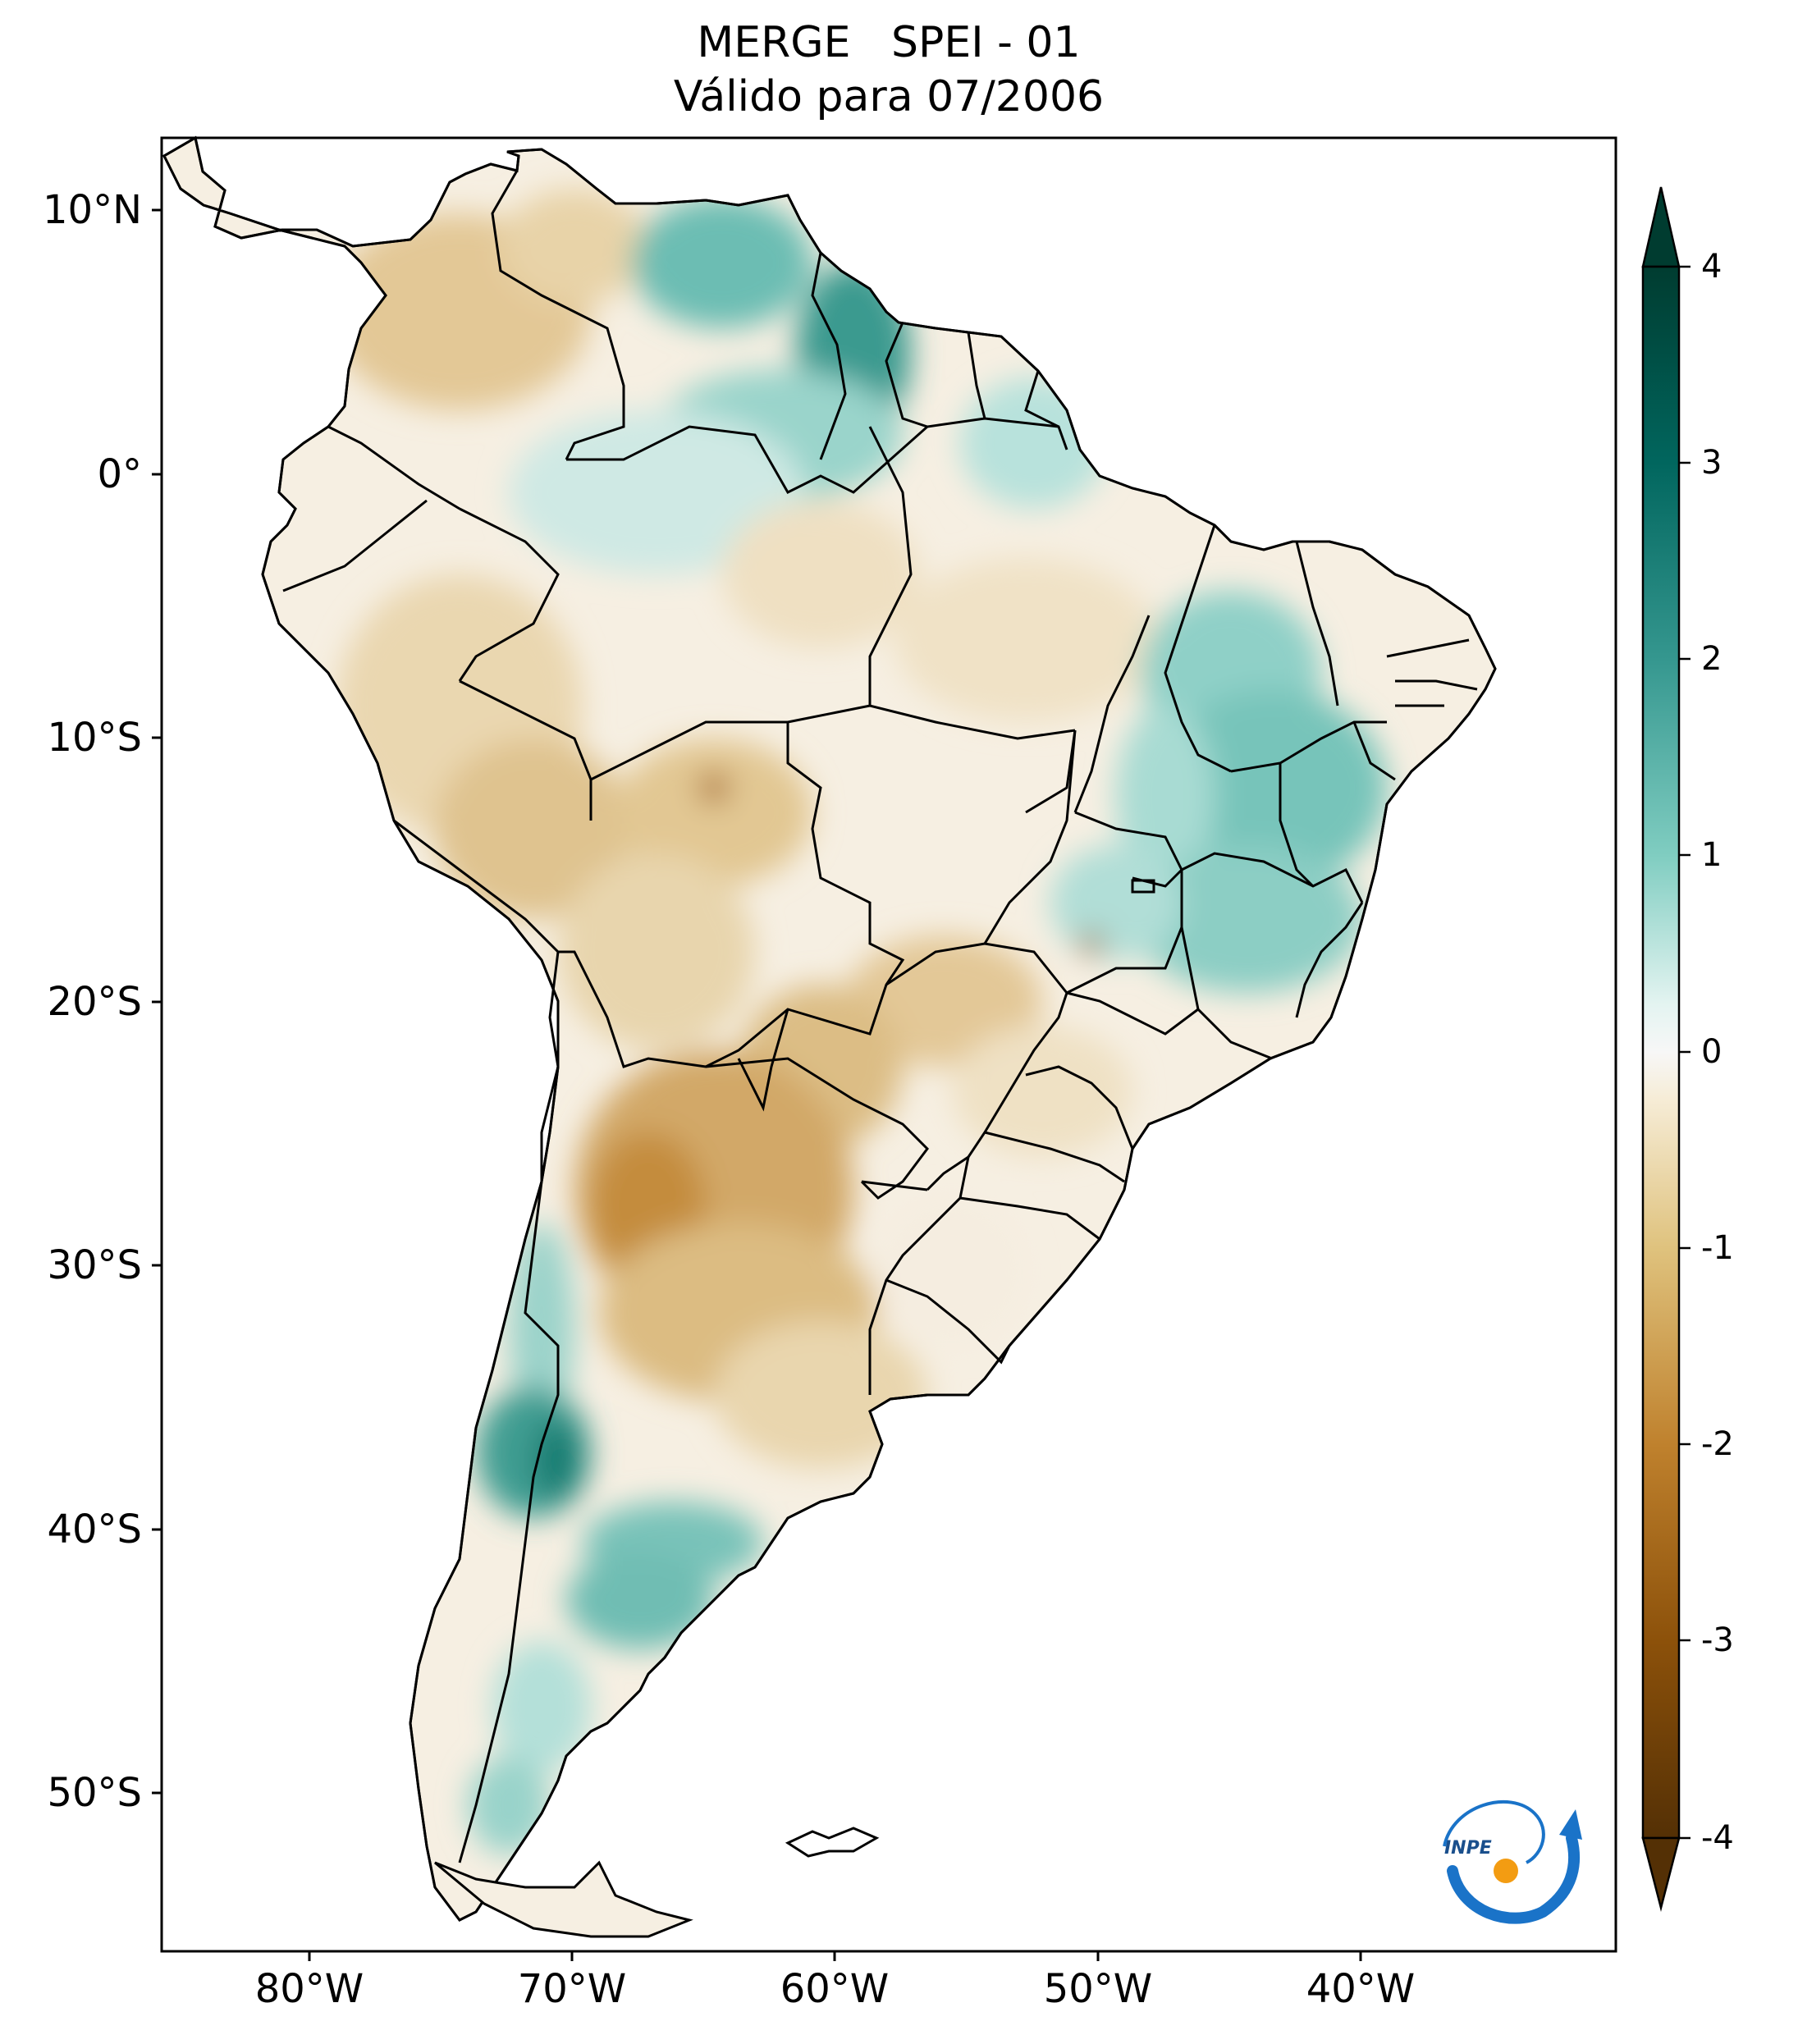  Describe the element at coordinates (1712, 267) in the screenshot. I see `colorbar-tick-label: 4` at that location.